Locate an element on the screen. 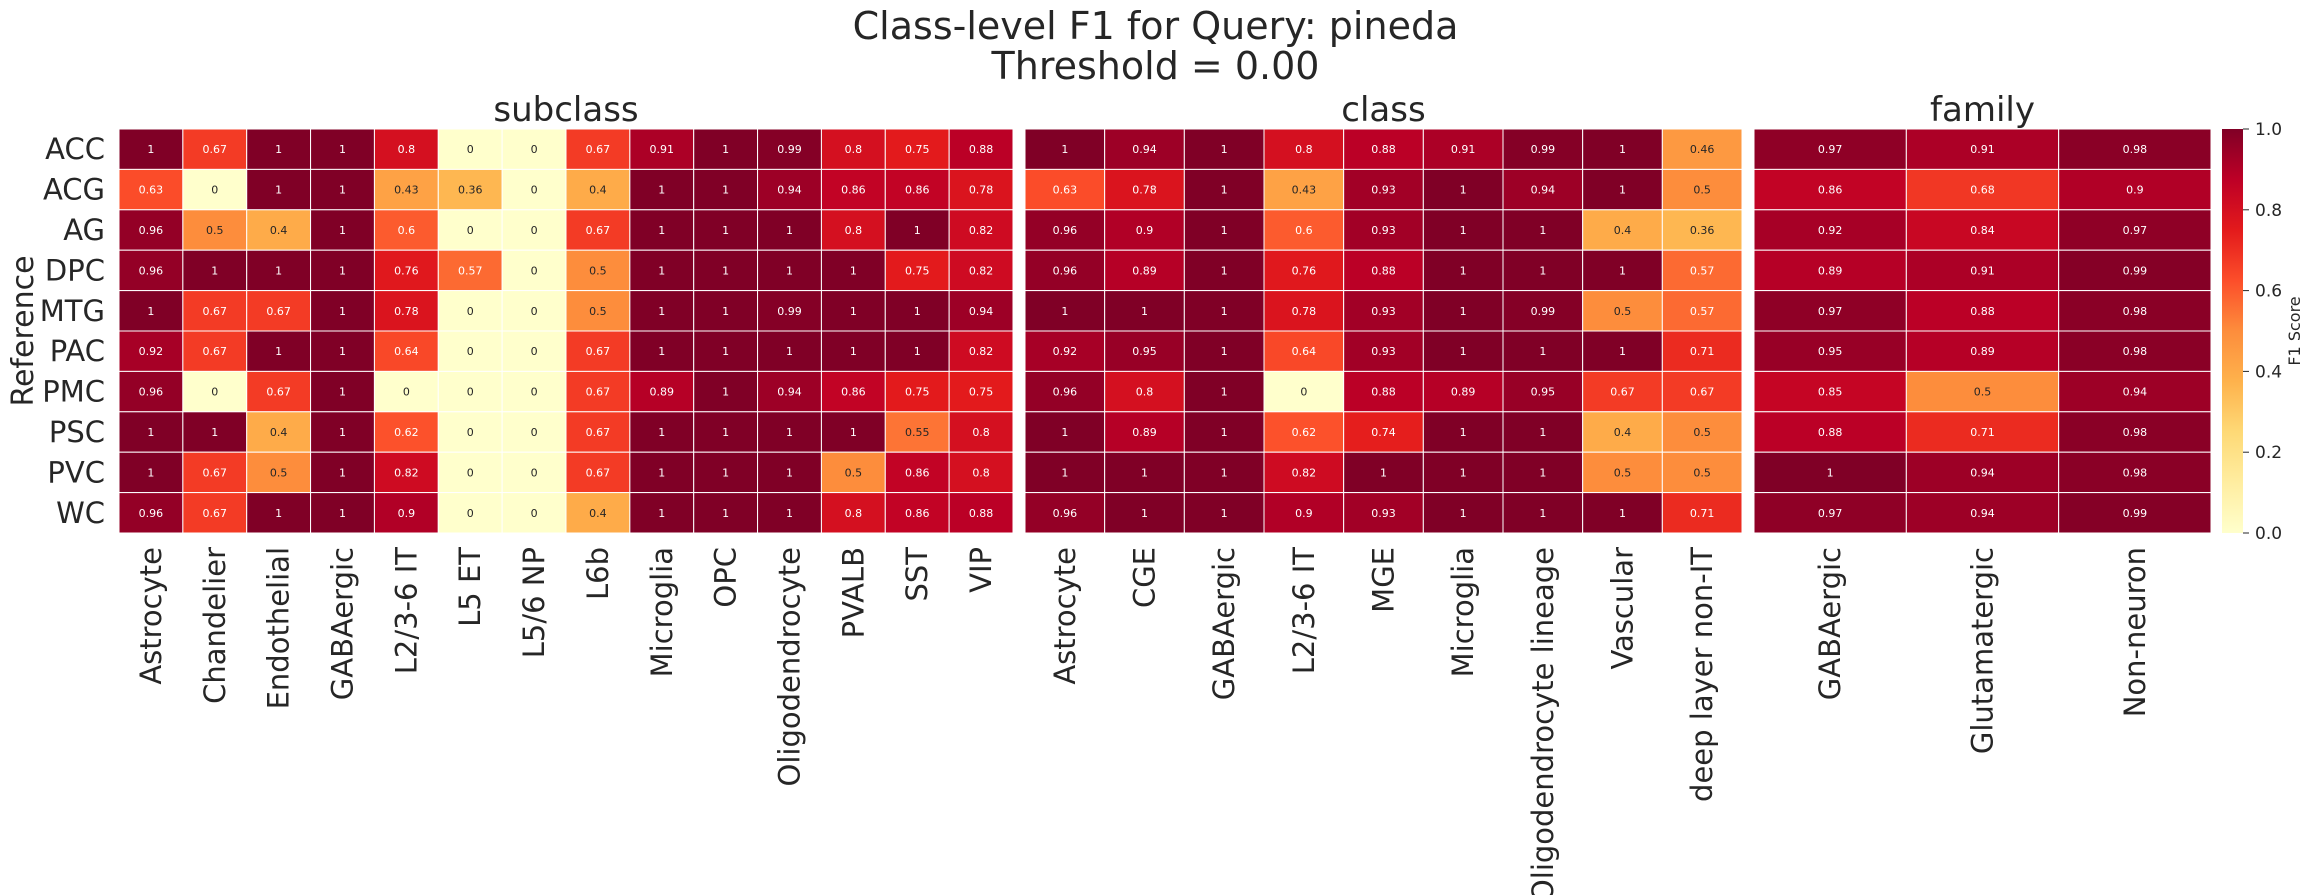  cell-value-label: 0.88 is located at coordinates (1982, 311).